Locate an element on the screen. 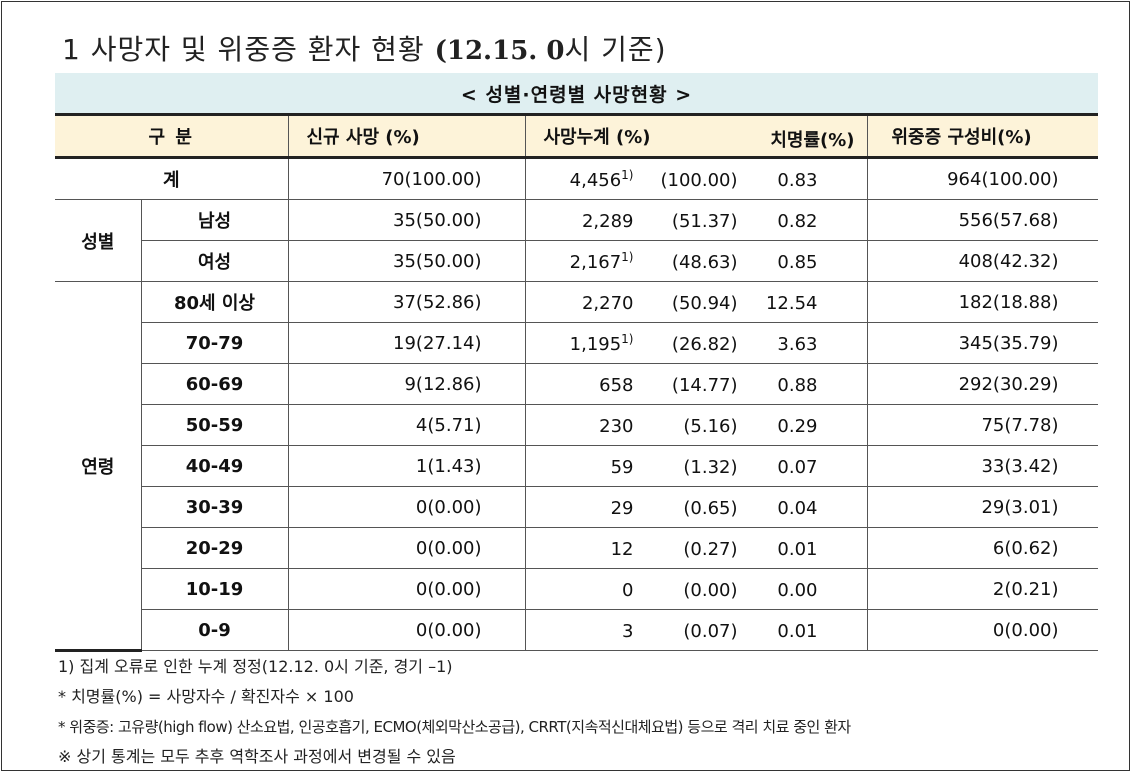  table-row: 60-69 9(12.86) 658 (14.77) 0.88 292(30.29) is located at coordinates (577, 384).